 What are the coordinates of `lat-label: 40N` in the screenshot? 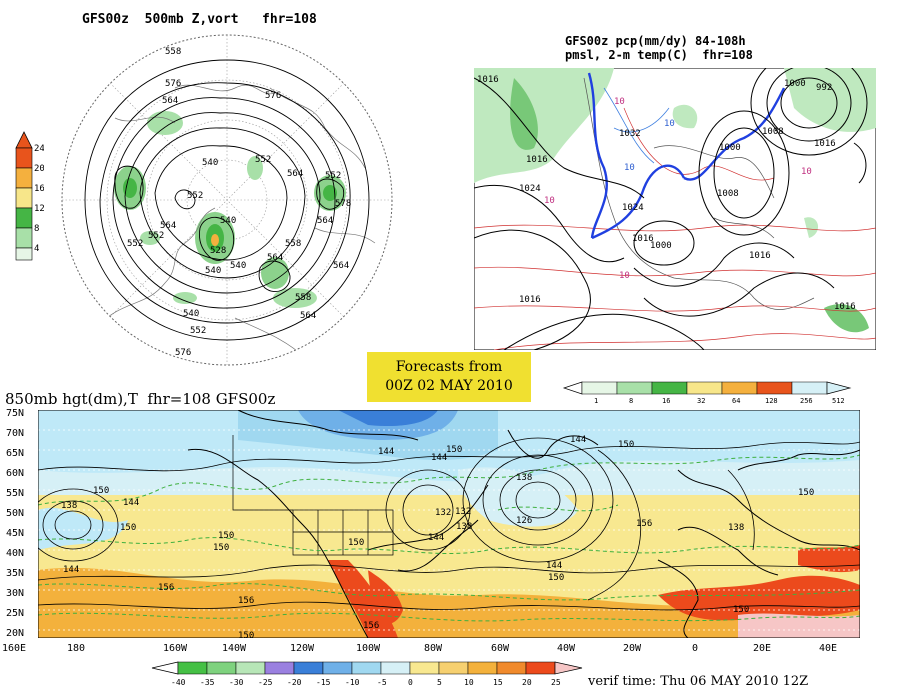 It's located at (15, 553).